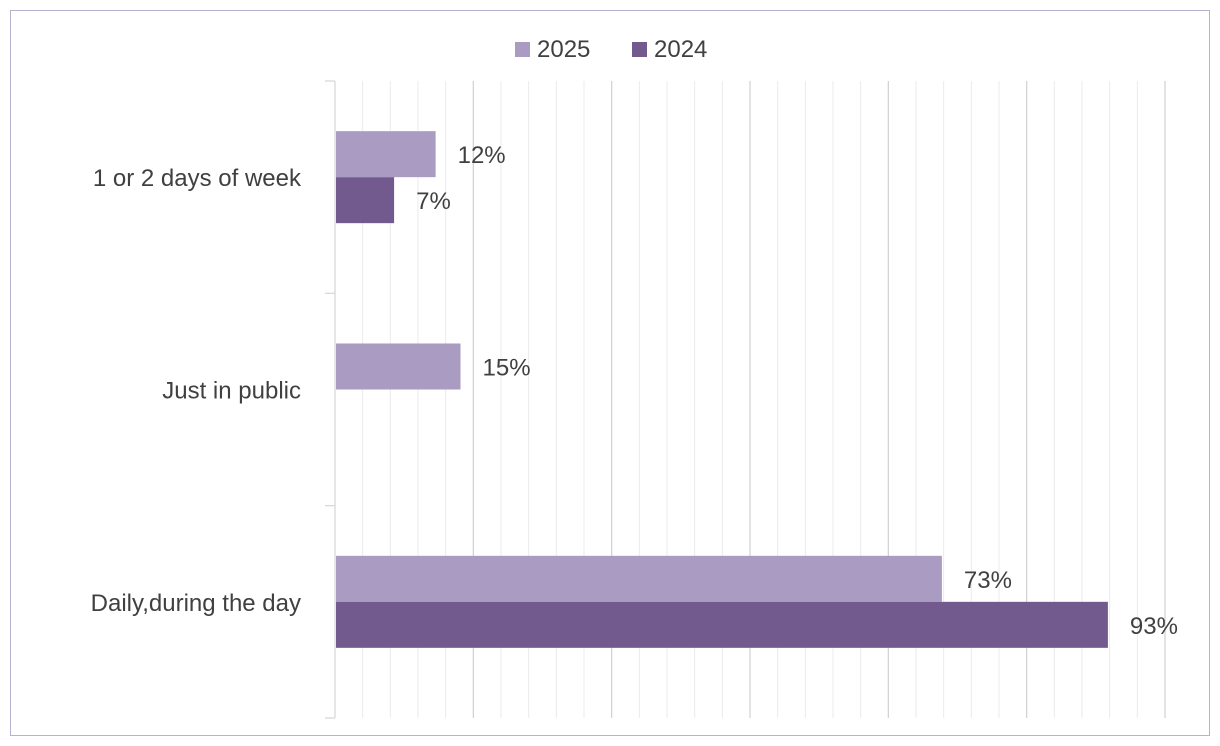 This screenshot has height=746, width=1220. I want to click on category-label: Just in public, so click(231, 391).